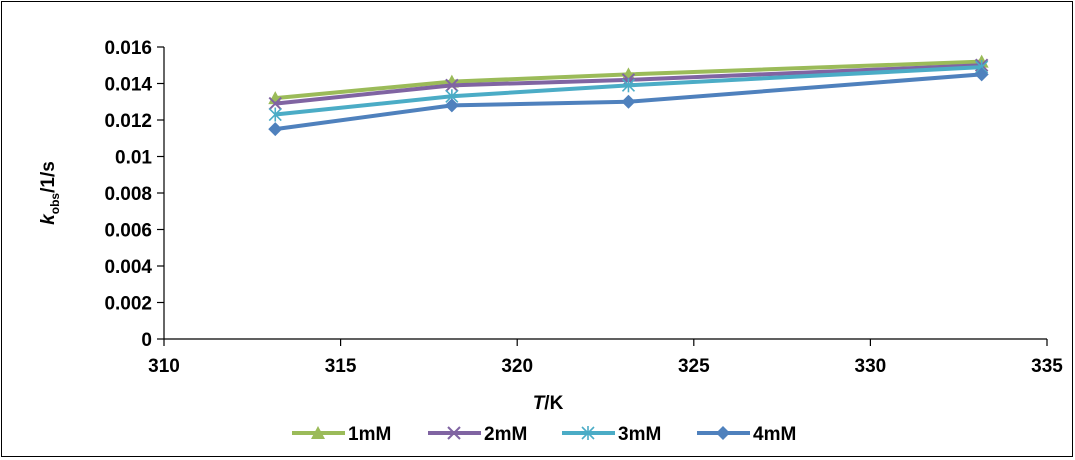 Image resolution: width=1075 pixels, height=460 pixels. What do you see at coordinates (128, 194) in the screenshot?
I see `y-tick-label: 0.008` at bounding box center [128, 194].